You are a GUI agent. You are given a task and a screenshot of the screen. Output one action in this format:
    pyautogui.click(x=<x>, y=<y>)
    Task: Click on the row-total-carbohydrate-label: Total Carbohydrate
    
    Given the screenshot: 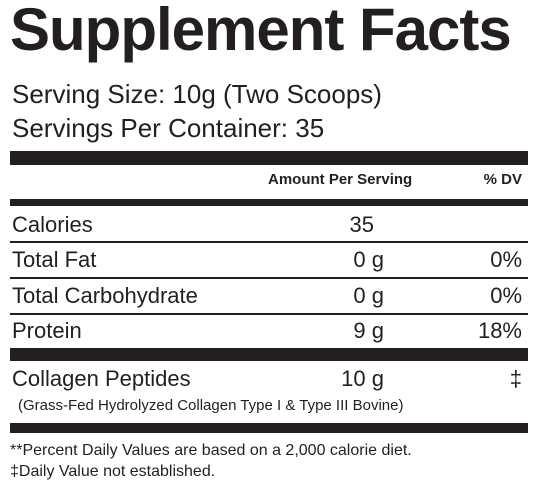 What is the action you would take?
    pyautogui.click(x=105, y=295)
    